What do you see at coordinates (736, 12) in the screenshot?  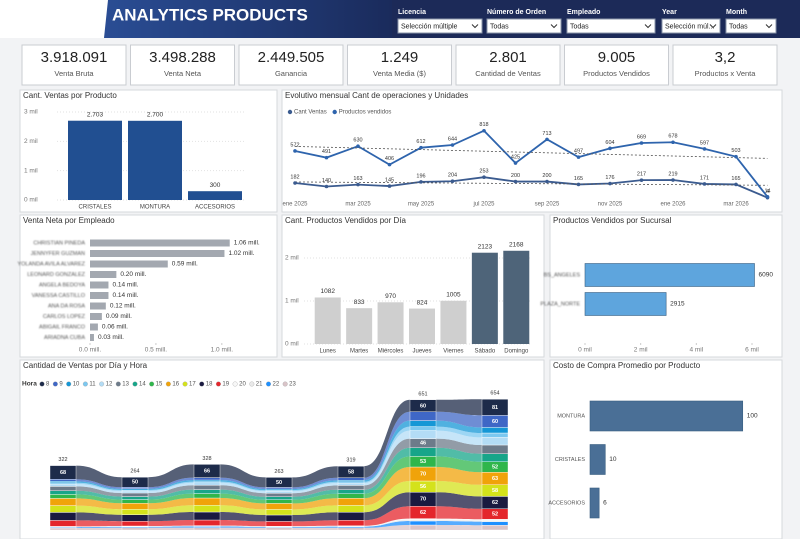 I see `filter-label: Month` at bounding box center [736, 12].